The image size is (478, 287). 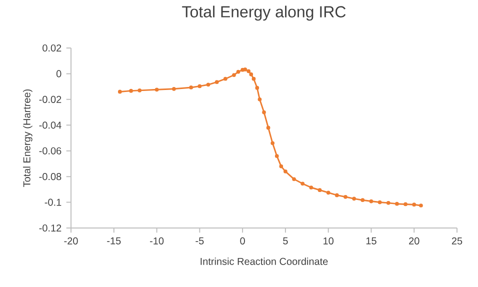 What do you see at coordinates (264, 13) in the screenshot?
I see `chart-title: Total Energy along IRC` at bounding box center [264, 13].